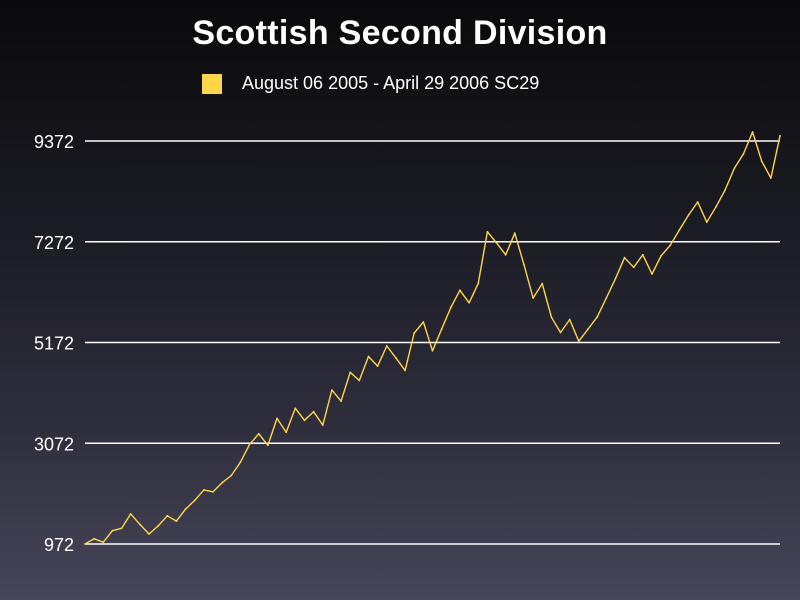  I want to click on y-tick-label: 3072, so click(54, 444).